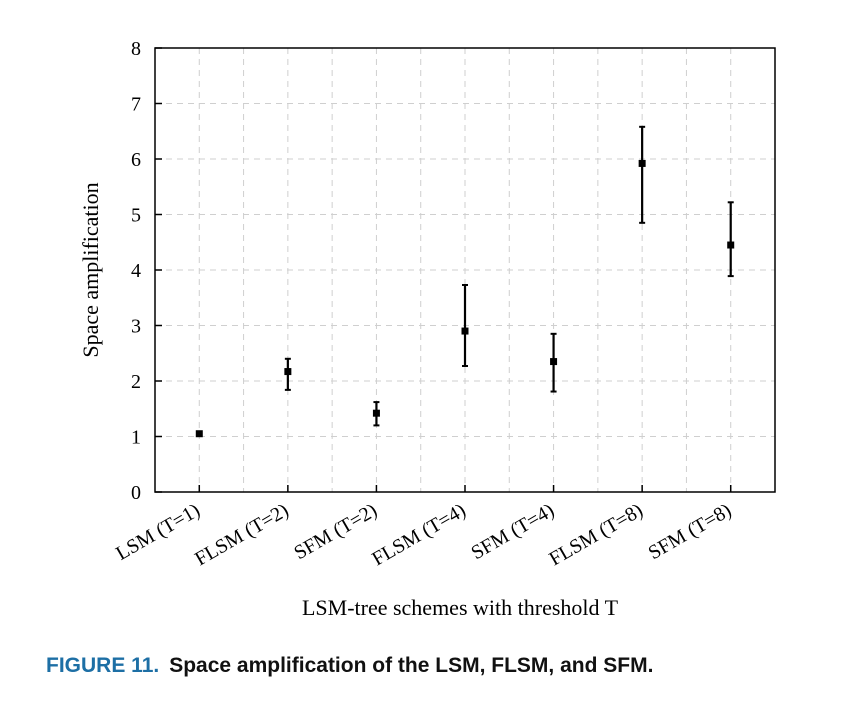 Image resolution: width=847 pixels, height=707 pixels. I want to click on x-tick-label: FLSM (T=8), so click(596, 534).